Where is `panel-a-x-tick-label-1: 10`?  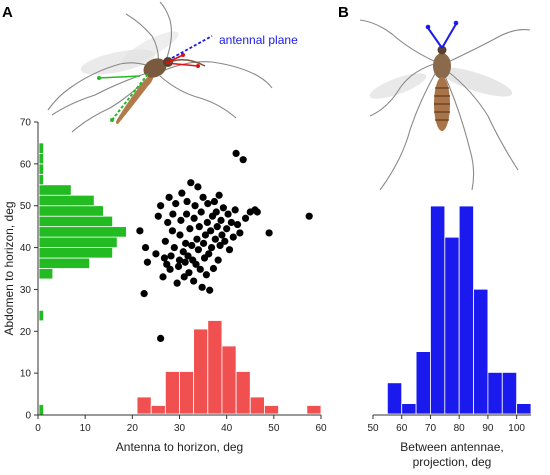 panel-a-x-tick-label-1: 10 is located at coordinates (86, 428).